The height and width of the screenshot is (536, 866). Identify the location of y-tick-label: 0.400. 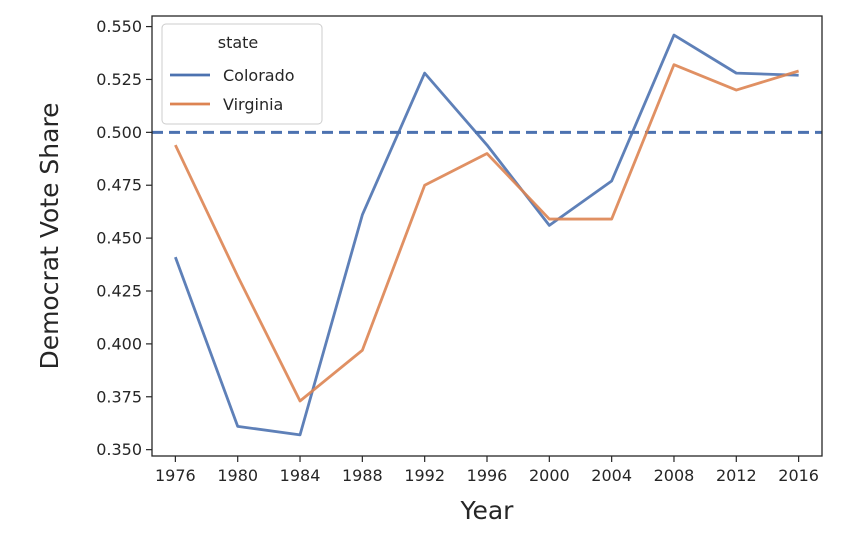
(119, 343).